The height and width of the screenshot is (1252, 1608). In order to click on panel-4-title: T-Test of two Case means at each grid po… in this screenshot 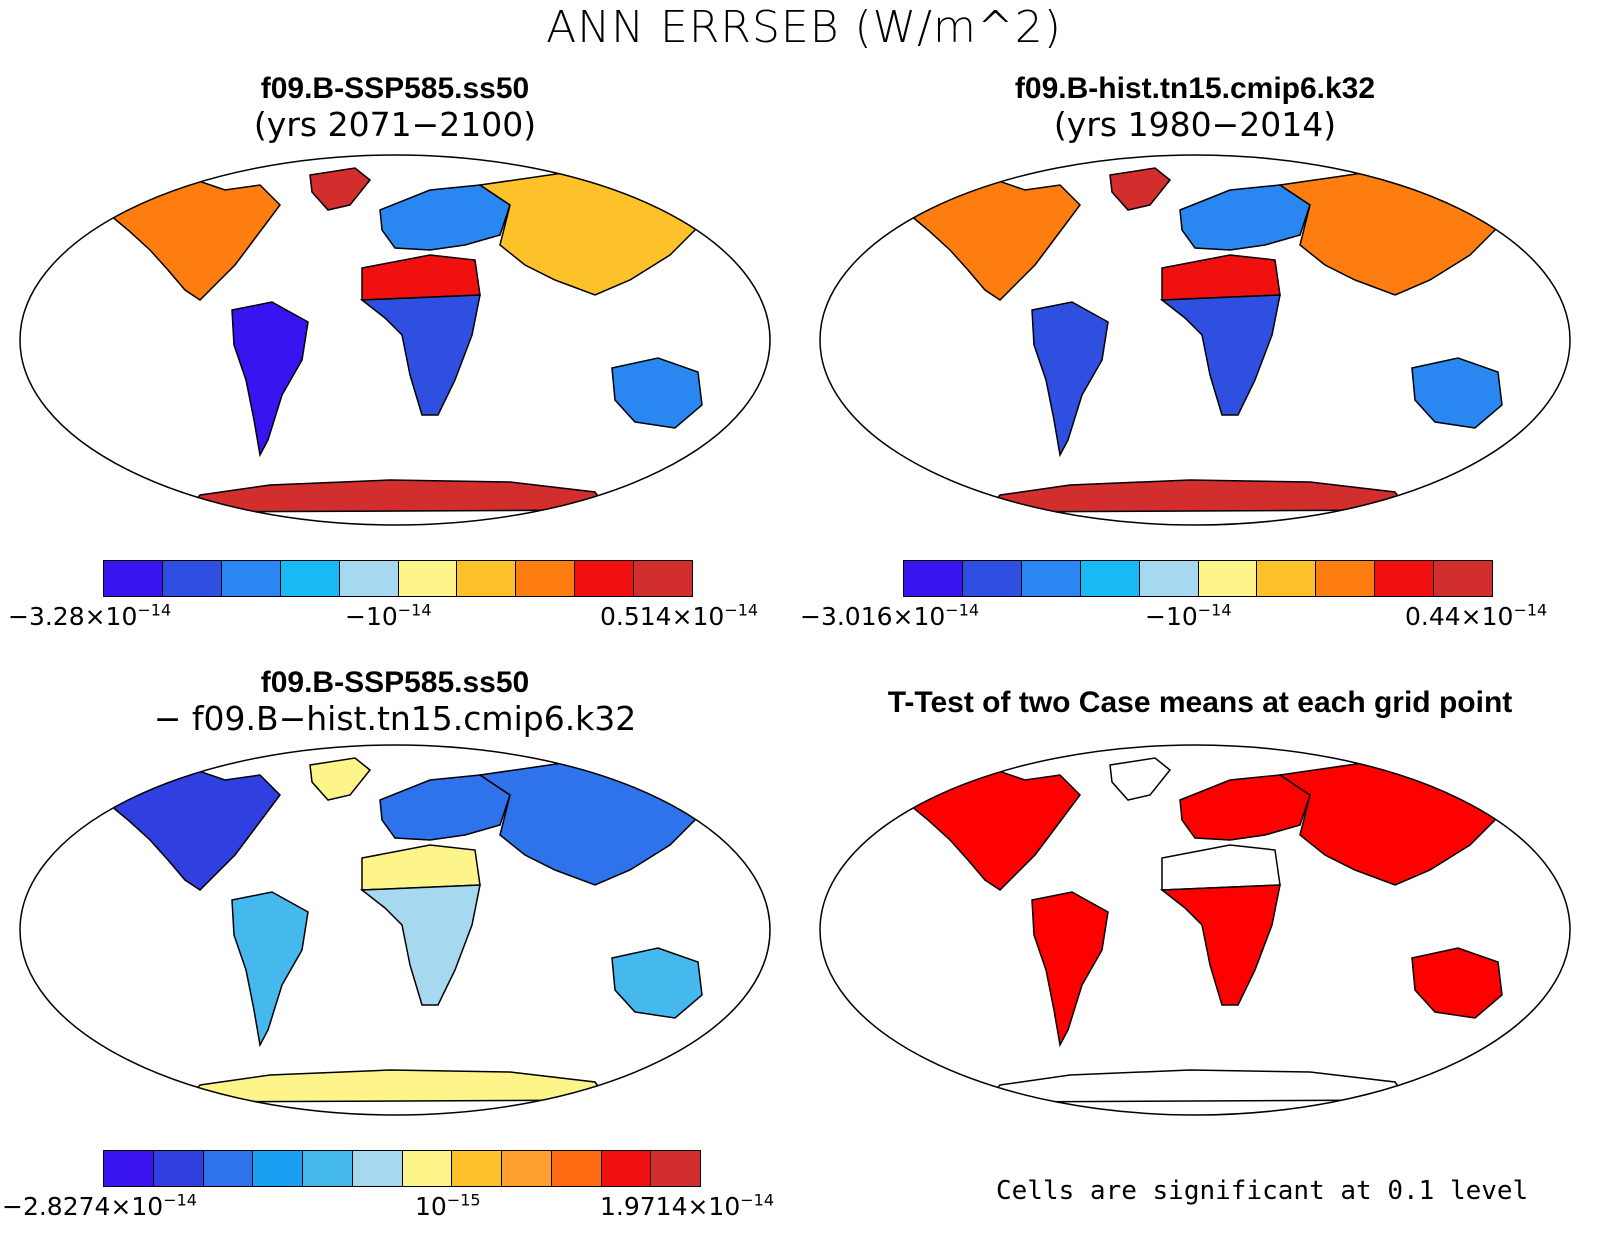, I will do `click(1200, 702)`.